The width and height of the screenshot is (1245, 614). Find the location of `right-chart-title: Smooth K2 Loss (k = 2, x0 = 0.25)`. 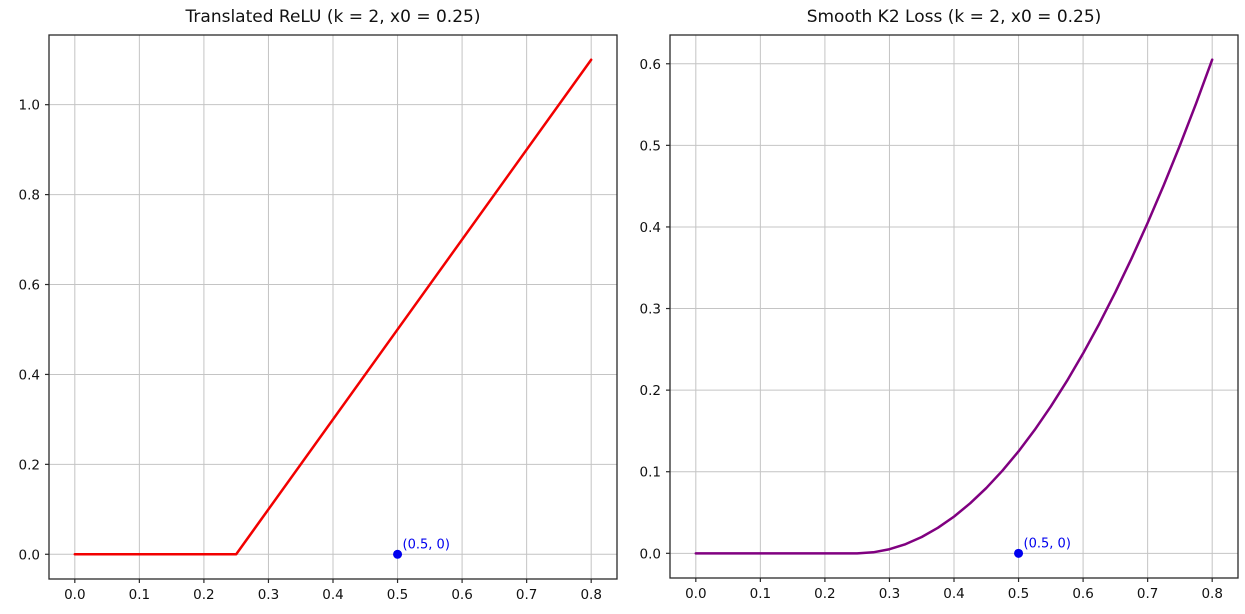

right-chart-title: Smooth K2 Loss (k = 2, x0 = 0.25) is located at coordinates (954, 17).